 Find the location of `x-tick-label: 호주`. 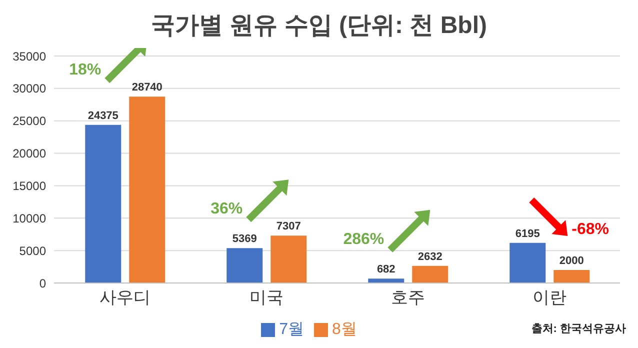

x-tick-label: 호주 is located at coordinates (407, 298).